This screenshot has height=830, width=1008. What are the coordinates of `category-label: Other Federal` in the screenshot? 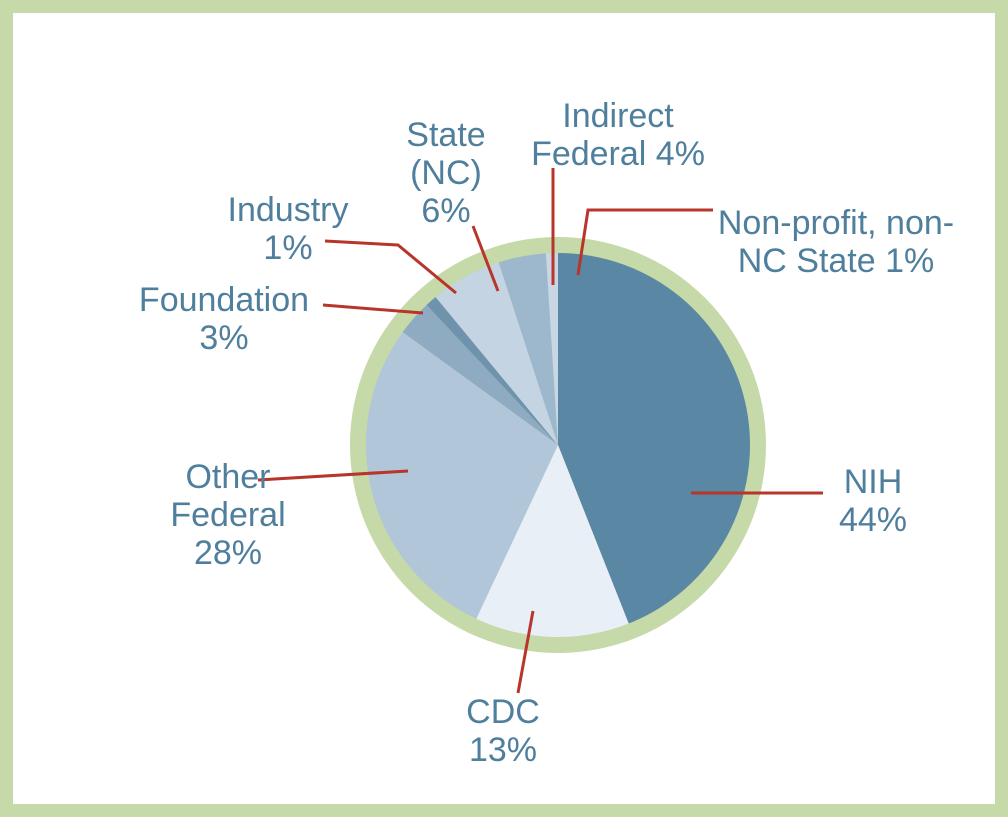 It's located at (228, 496).